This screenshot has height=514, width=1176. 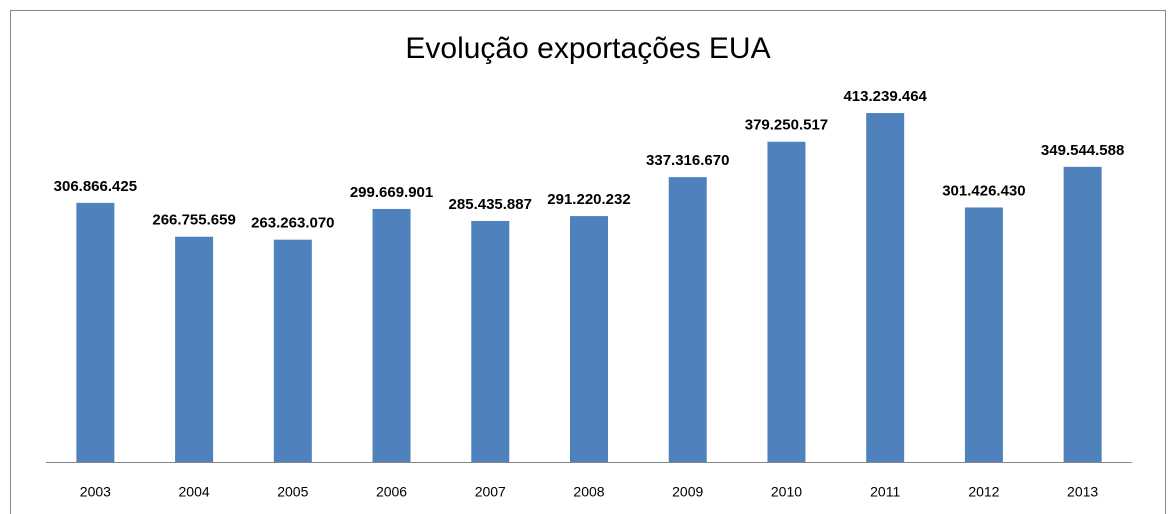 I want to click on x-tick-label: 2006, so click(x=391, y=492).